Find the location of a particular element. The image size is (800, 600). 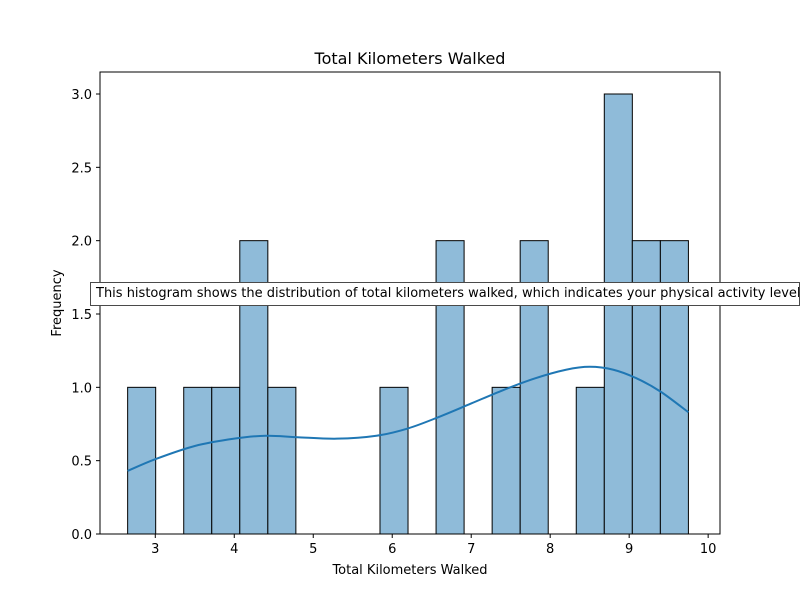

x-tick-label: 3 is located at coordinates (155, 549).